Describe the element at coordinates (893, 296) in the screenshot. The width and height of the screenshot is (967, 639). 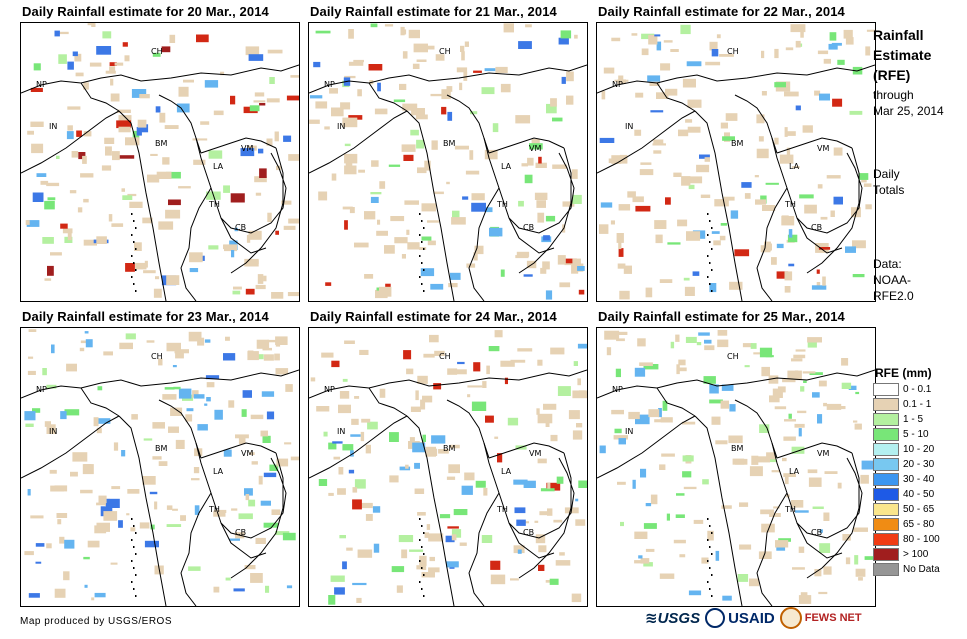
I see `data-source-line2: RFE2.0` at that location.